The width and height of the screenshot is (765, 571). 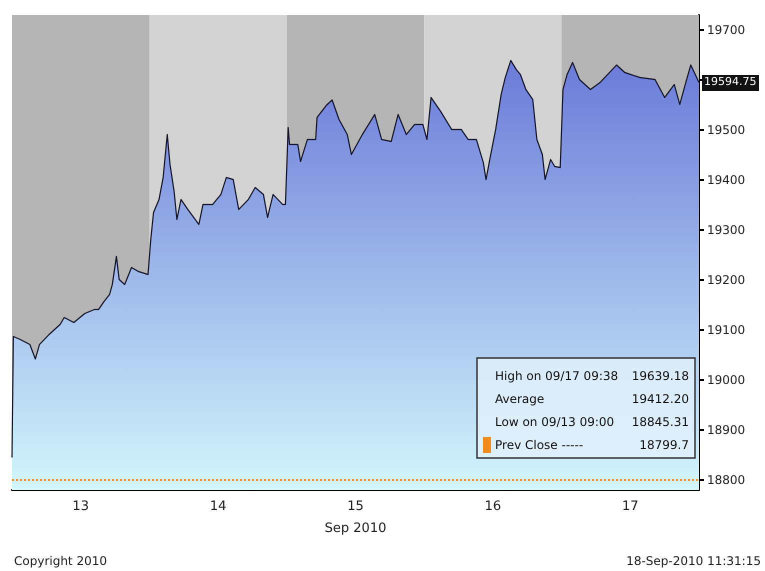 What do you see at coordinates (80, 506) in the screenshot?
I see `x-tick-label: 13` at bounding box center [80, 506].